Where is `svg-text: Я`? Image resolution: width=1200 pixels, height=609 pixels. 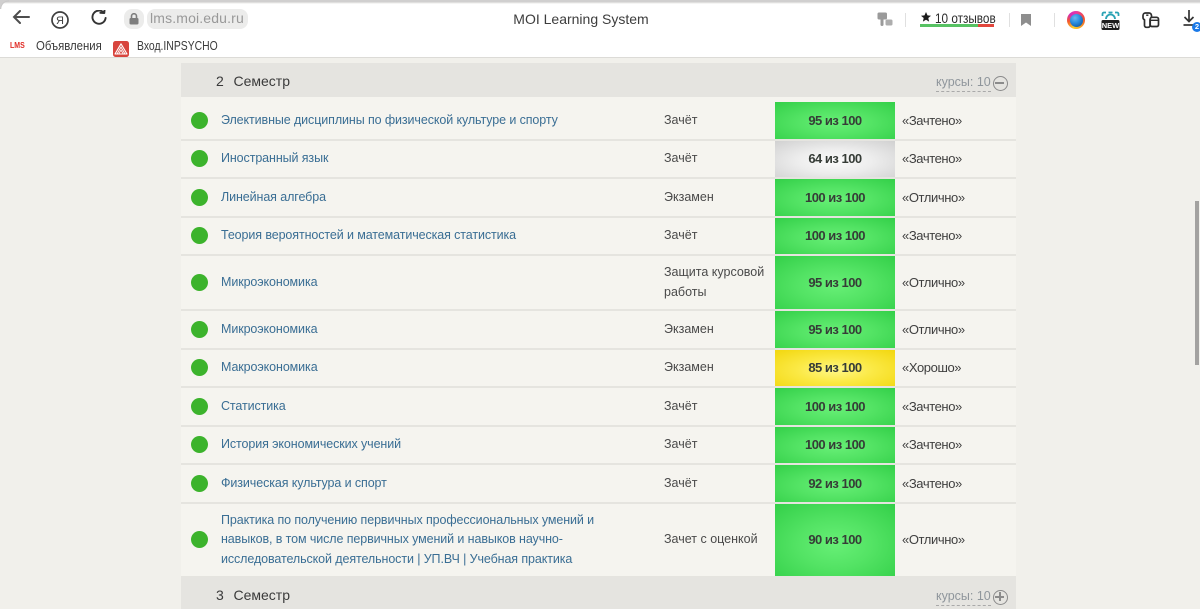 svg-text: Я is located at coordinates (60, 21).